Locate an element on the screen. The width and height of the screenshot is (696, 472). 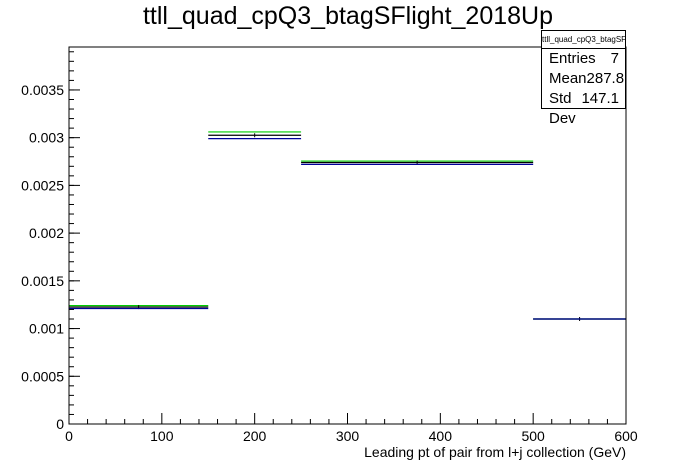
x-tick-label: 300 is located at coordinates (348, 436).